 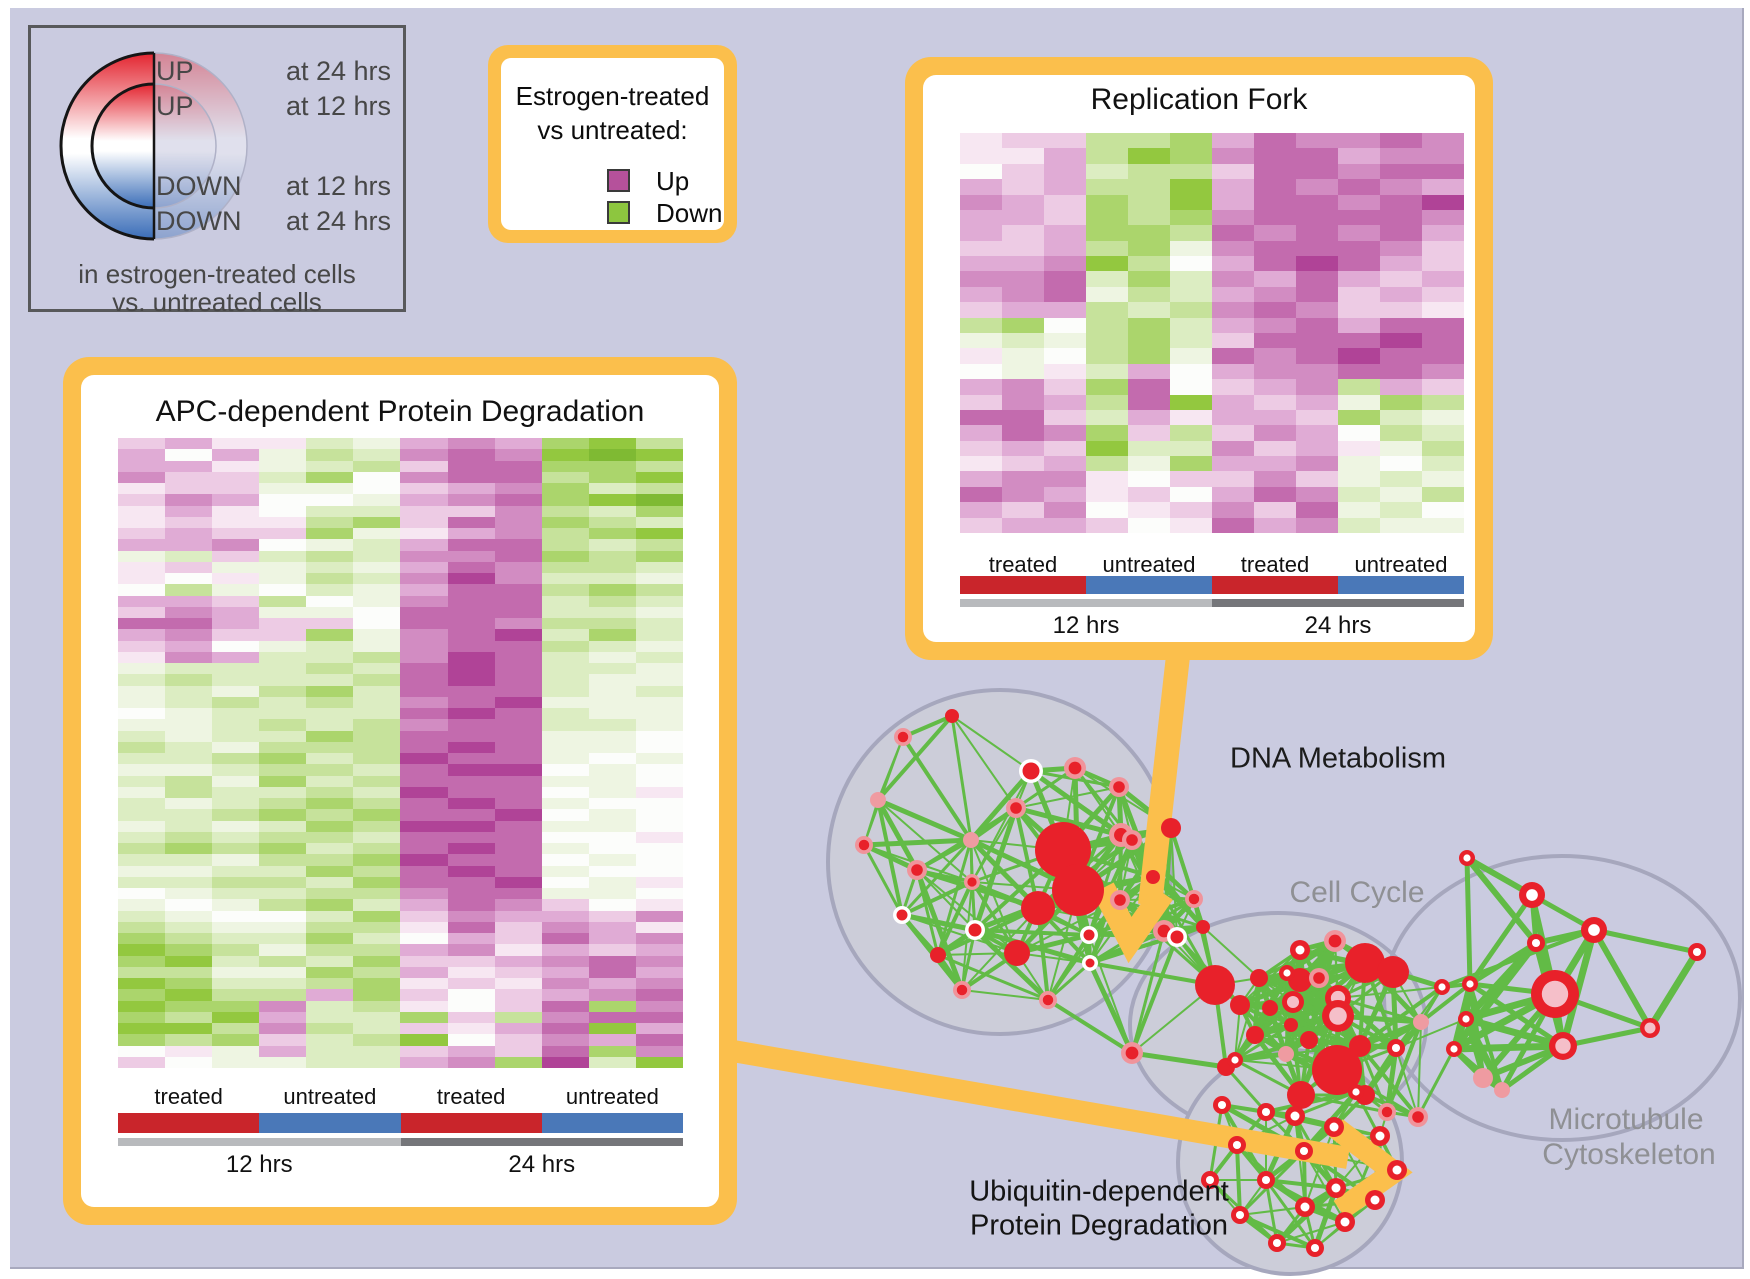 What do you see at coordinates (217, 186) in the screenshot?
I see `updown-row: DOWN at 12 hrs` at bounding box center [217, 186].